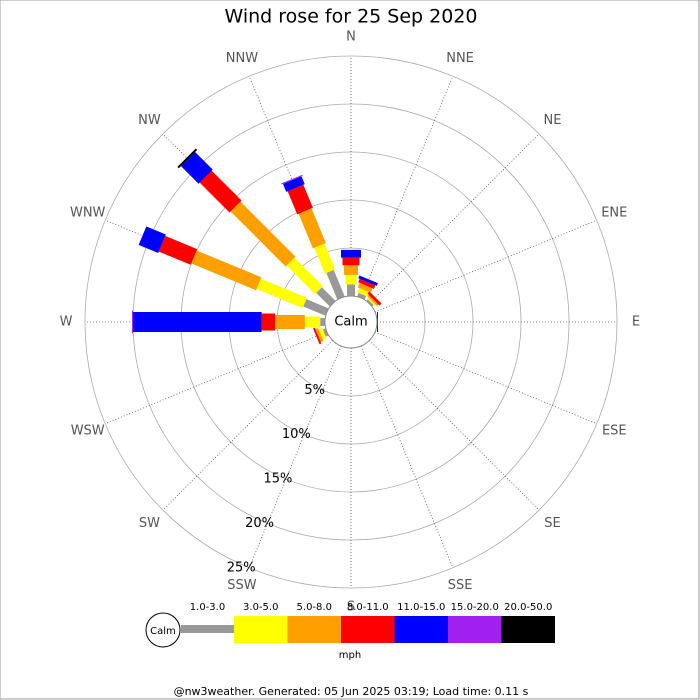  I want to click on legend-label: 5.0-8.0, so click(314, 607).